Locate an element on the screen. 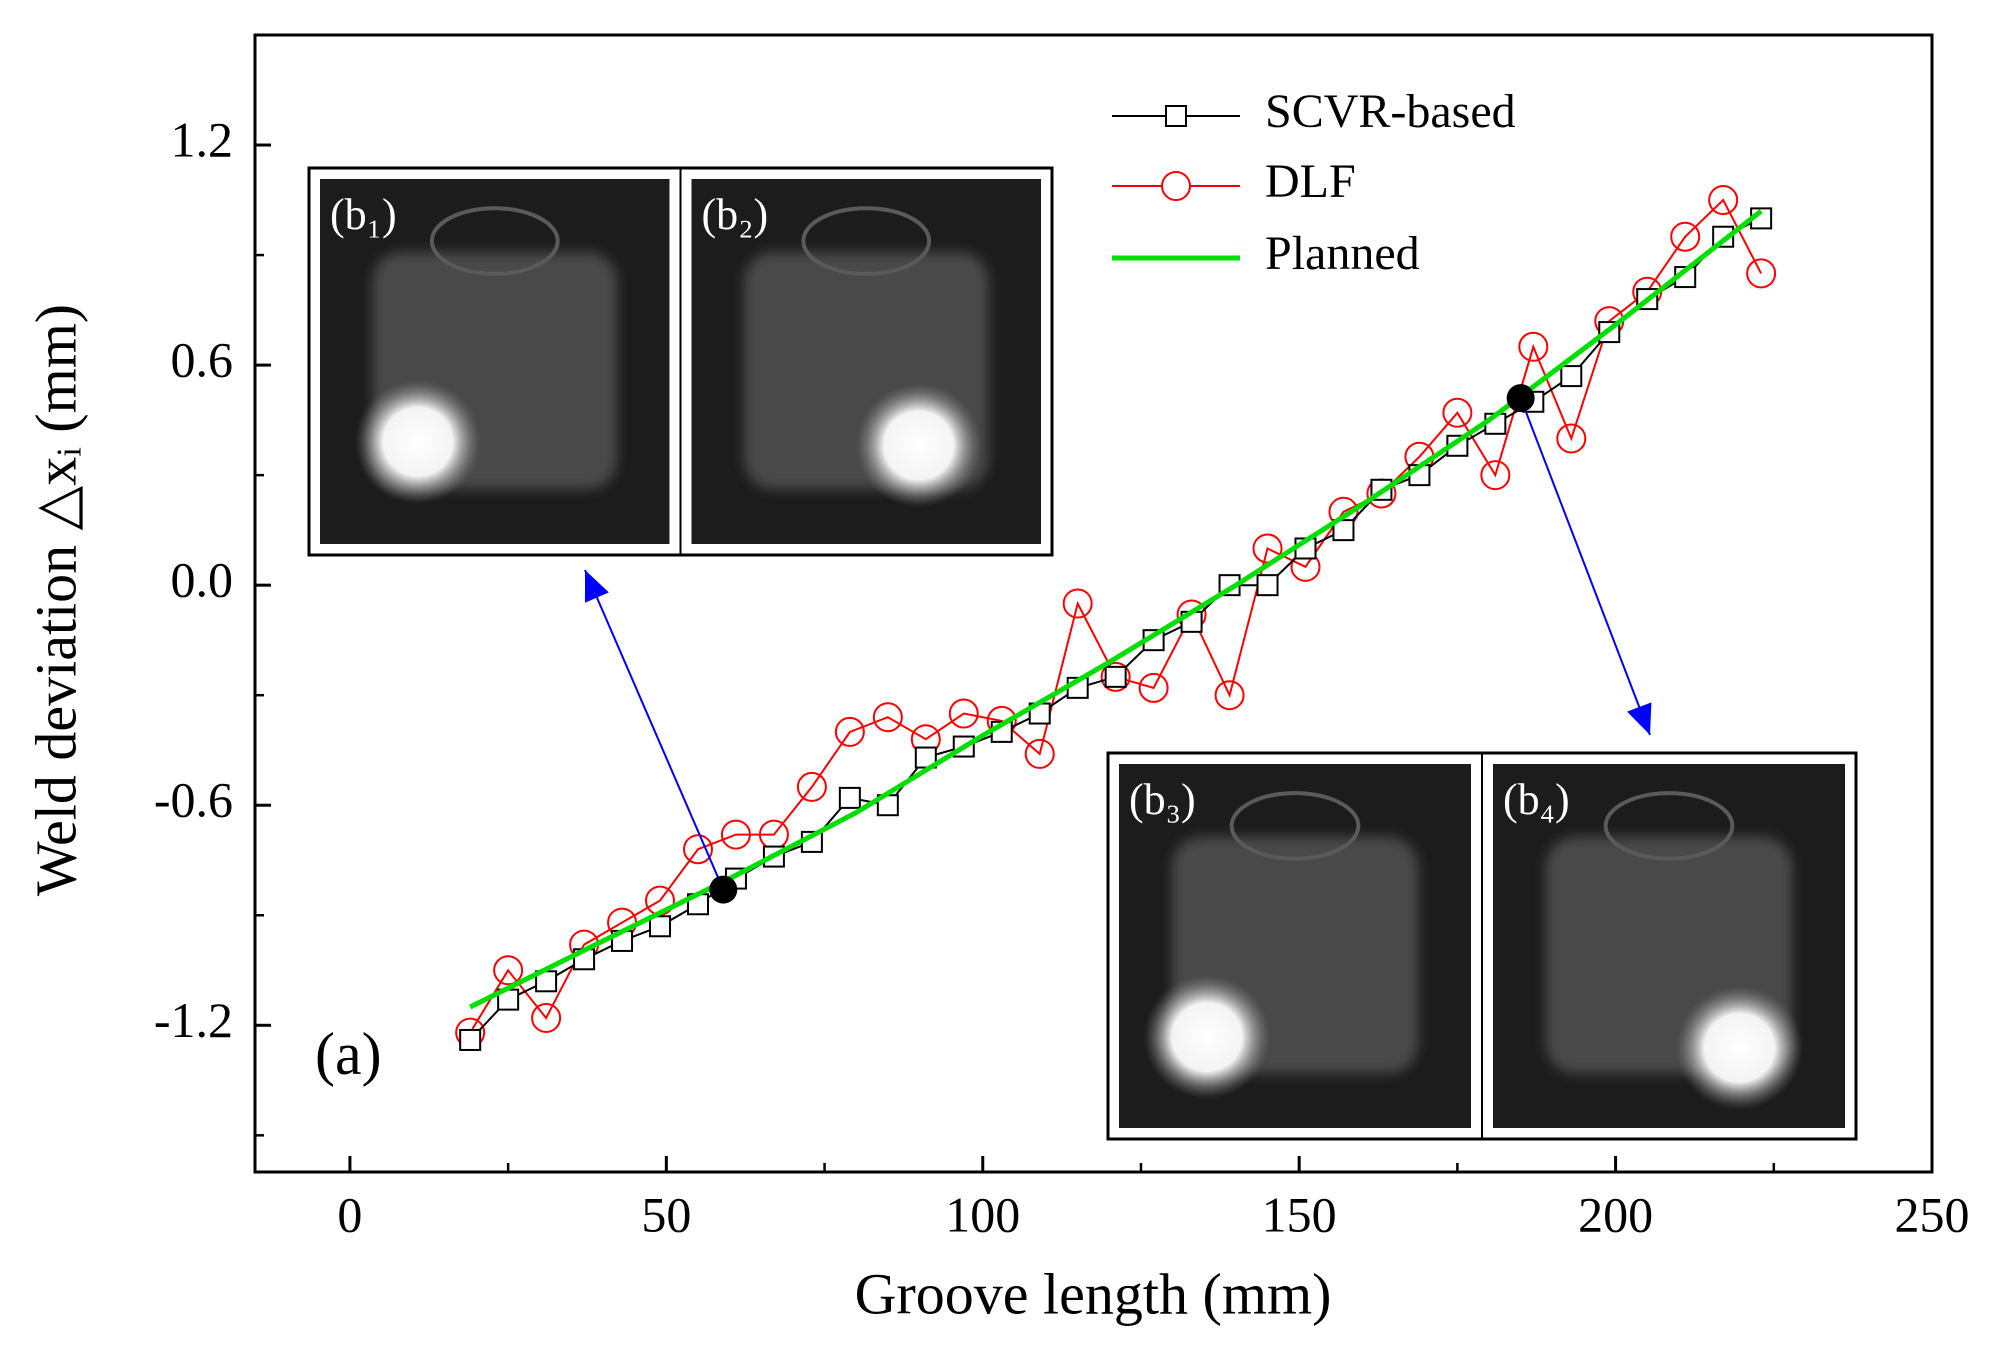 This screenshot has width=1993, height=1349. x-tick-label: 100 is located at coordinates (982, 1214).